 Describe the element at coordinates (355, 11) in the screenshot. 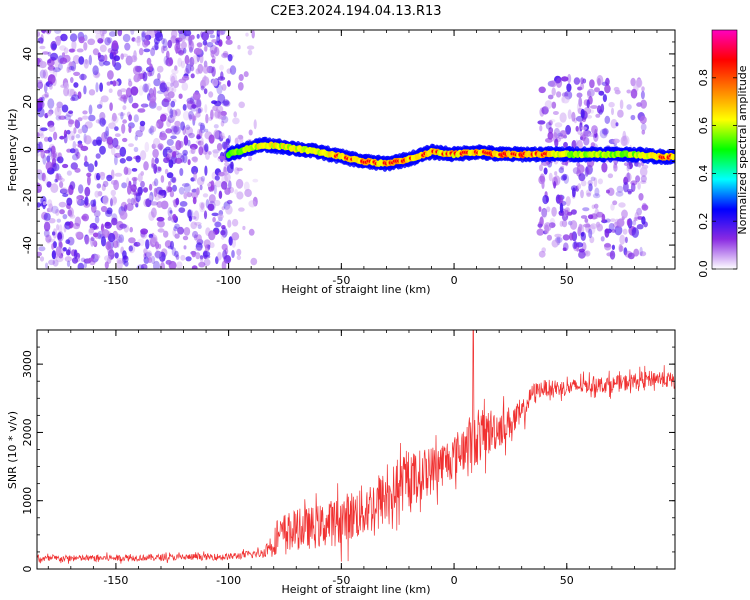

I see `figure-title: C2E3.2024.194.04.13.R13` at that location.